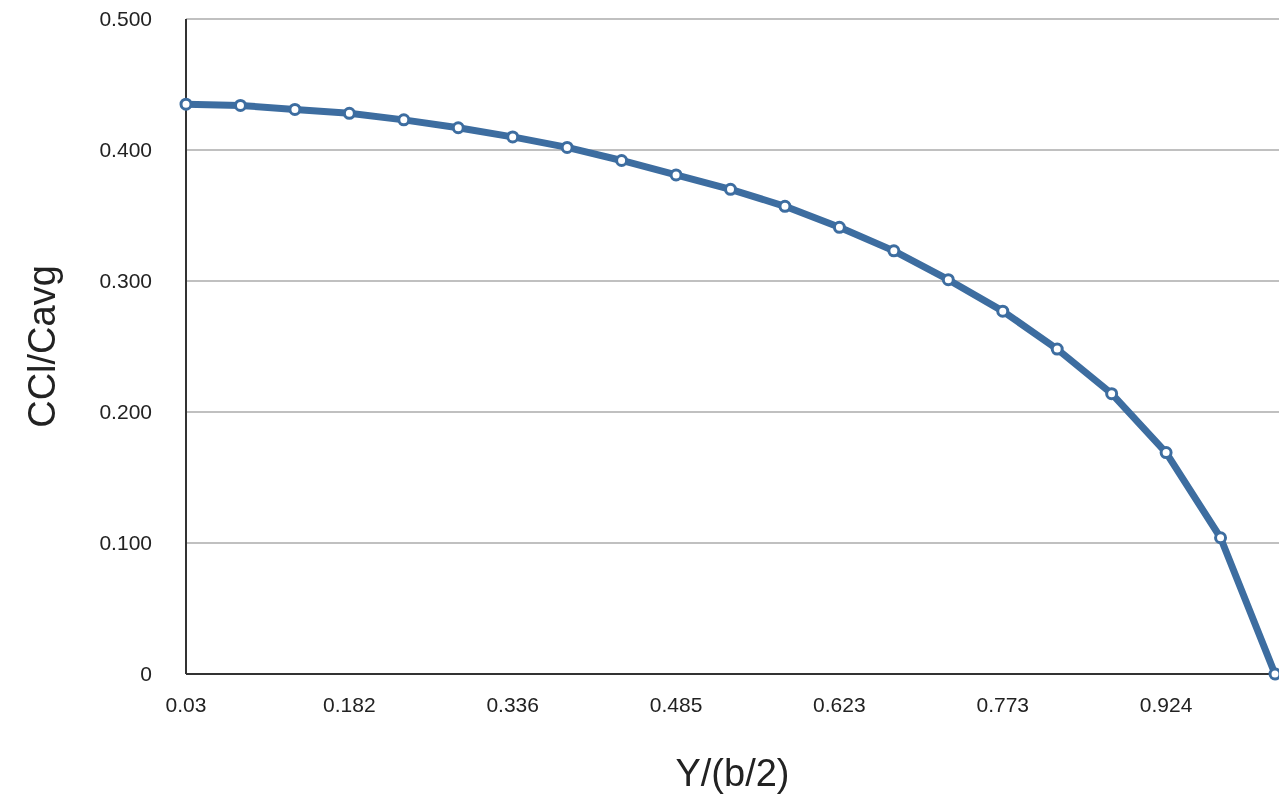 This screenshot has width=1279, height=794. Describe the element at coordinates (349, 704) in the screenshot. I see `x-tick-label: 0.182` at that location.